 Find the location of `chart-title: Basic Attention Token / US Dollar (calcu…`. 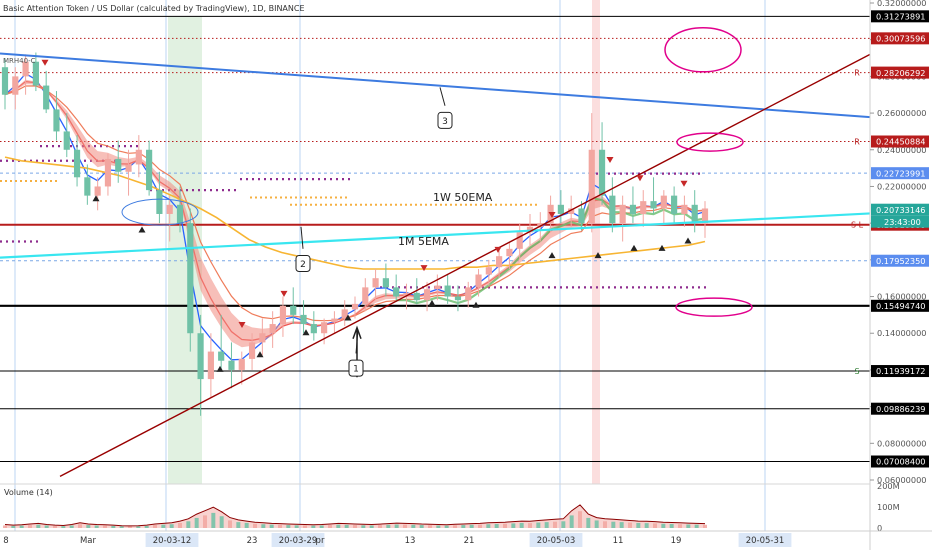

chart-title: Basic Attention Token / US Dollar (calcu… is located at coordinates (154, 8).